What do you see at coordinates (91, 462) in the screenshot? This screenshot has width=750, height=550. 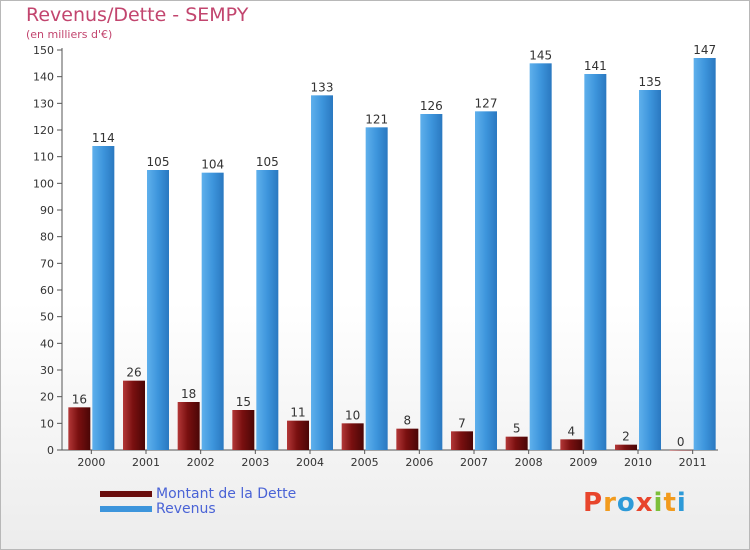 I see `x-tick-label: 2000` at bounding box center [91, 462].